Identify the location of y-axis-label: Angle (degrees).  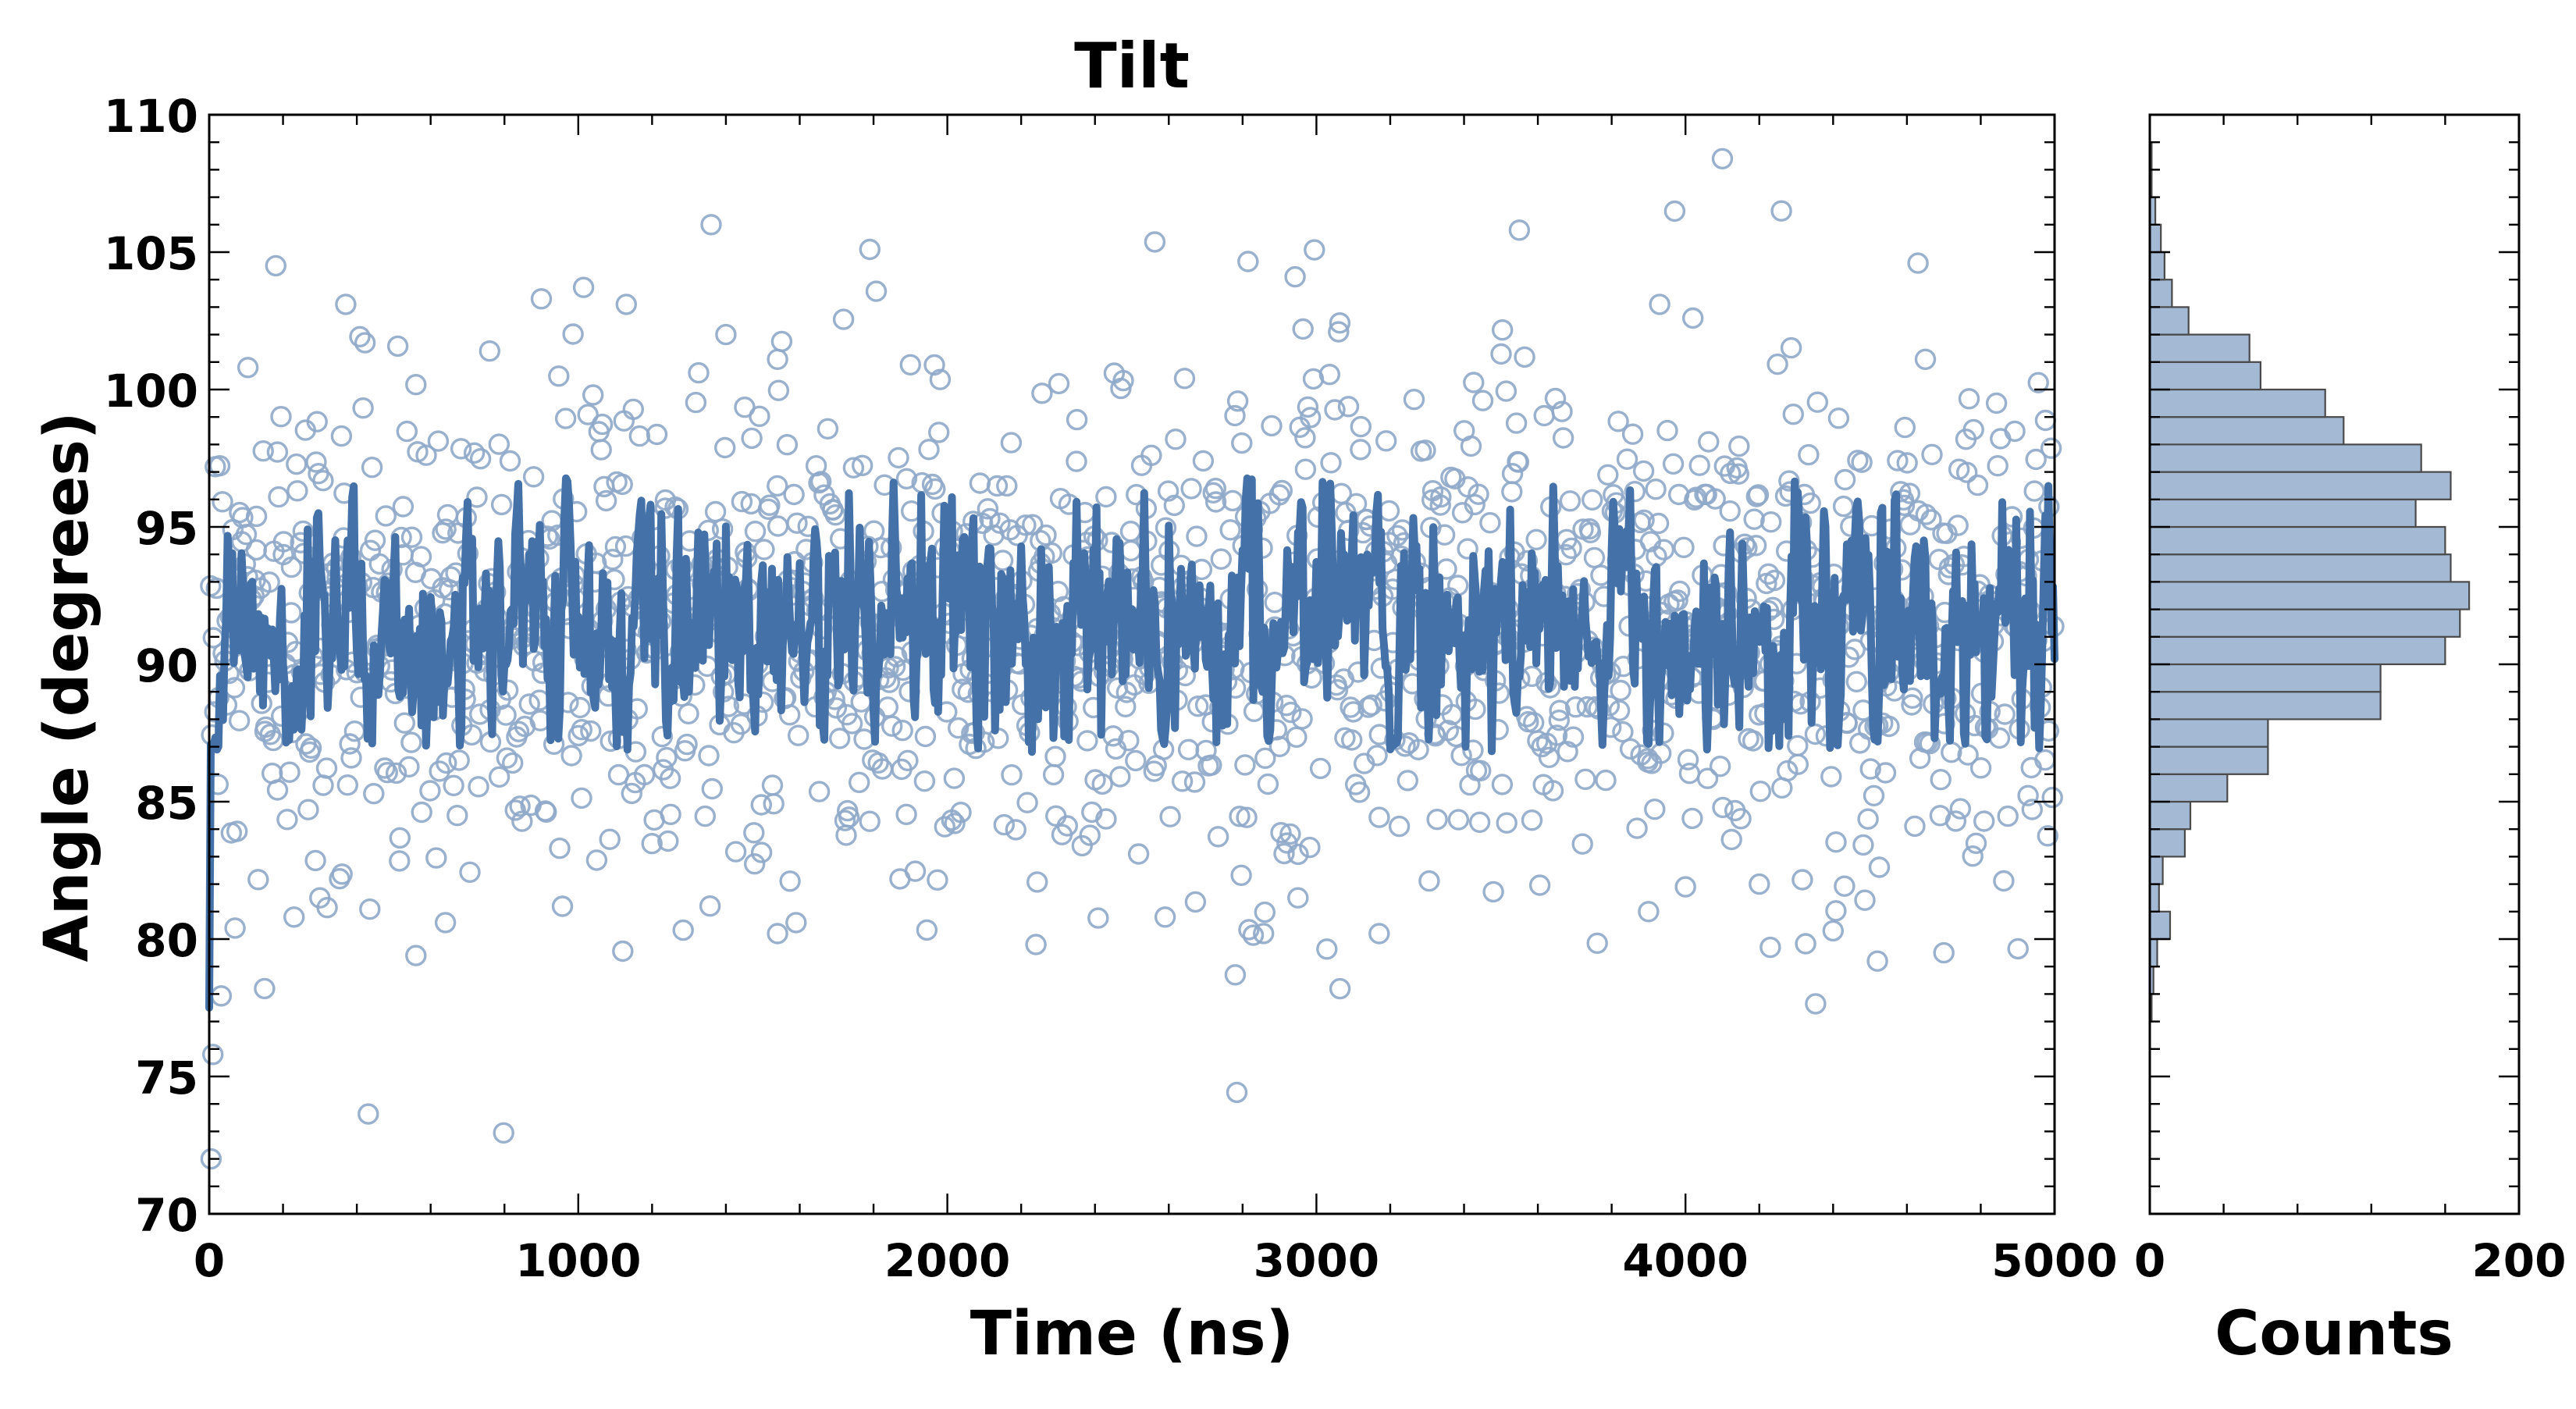
(67, 686).